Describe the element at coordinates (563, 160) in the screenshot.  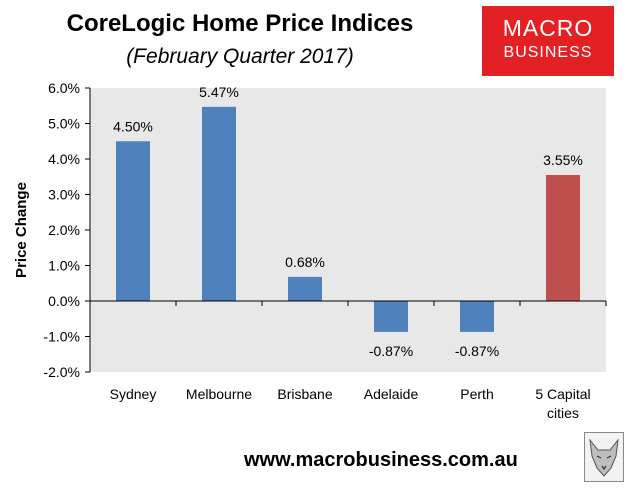
I see `data-label: 3.55%` at that location.